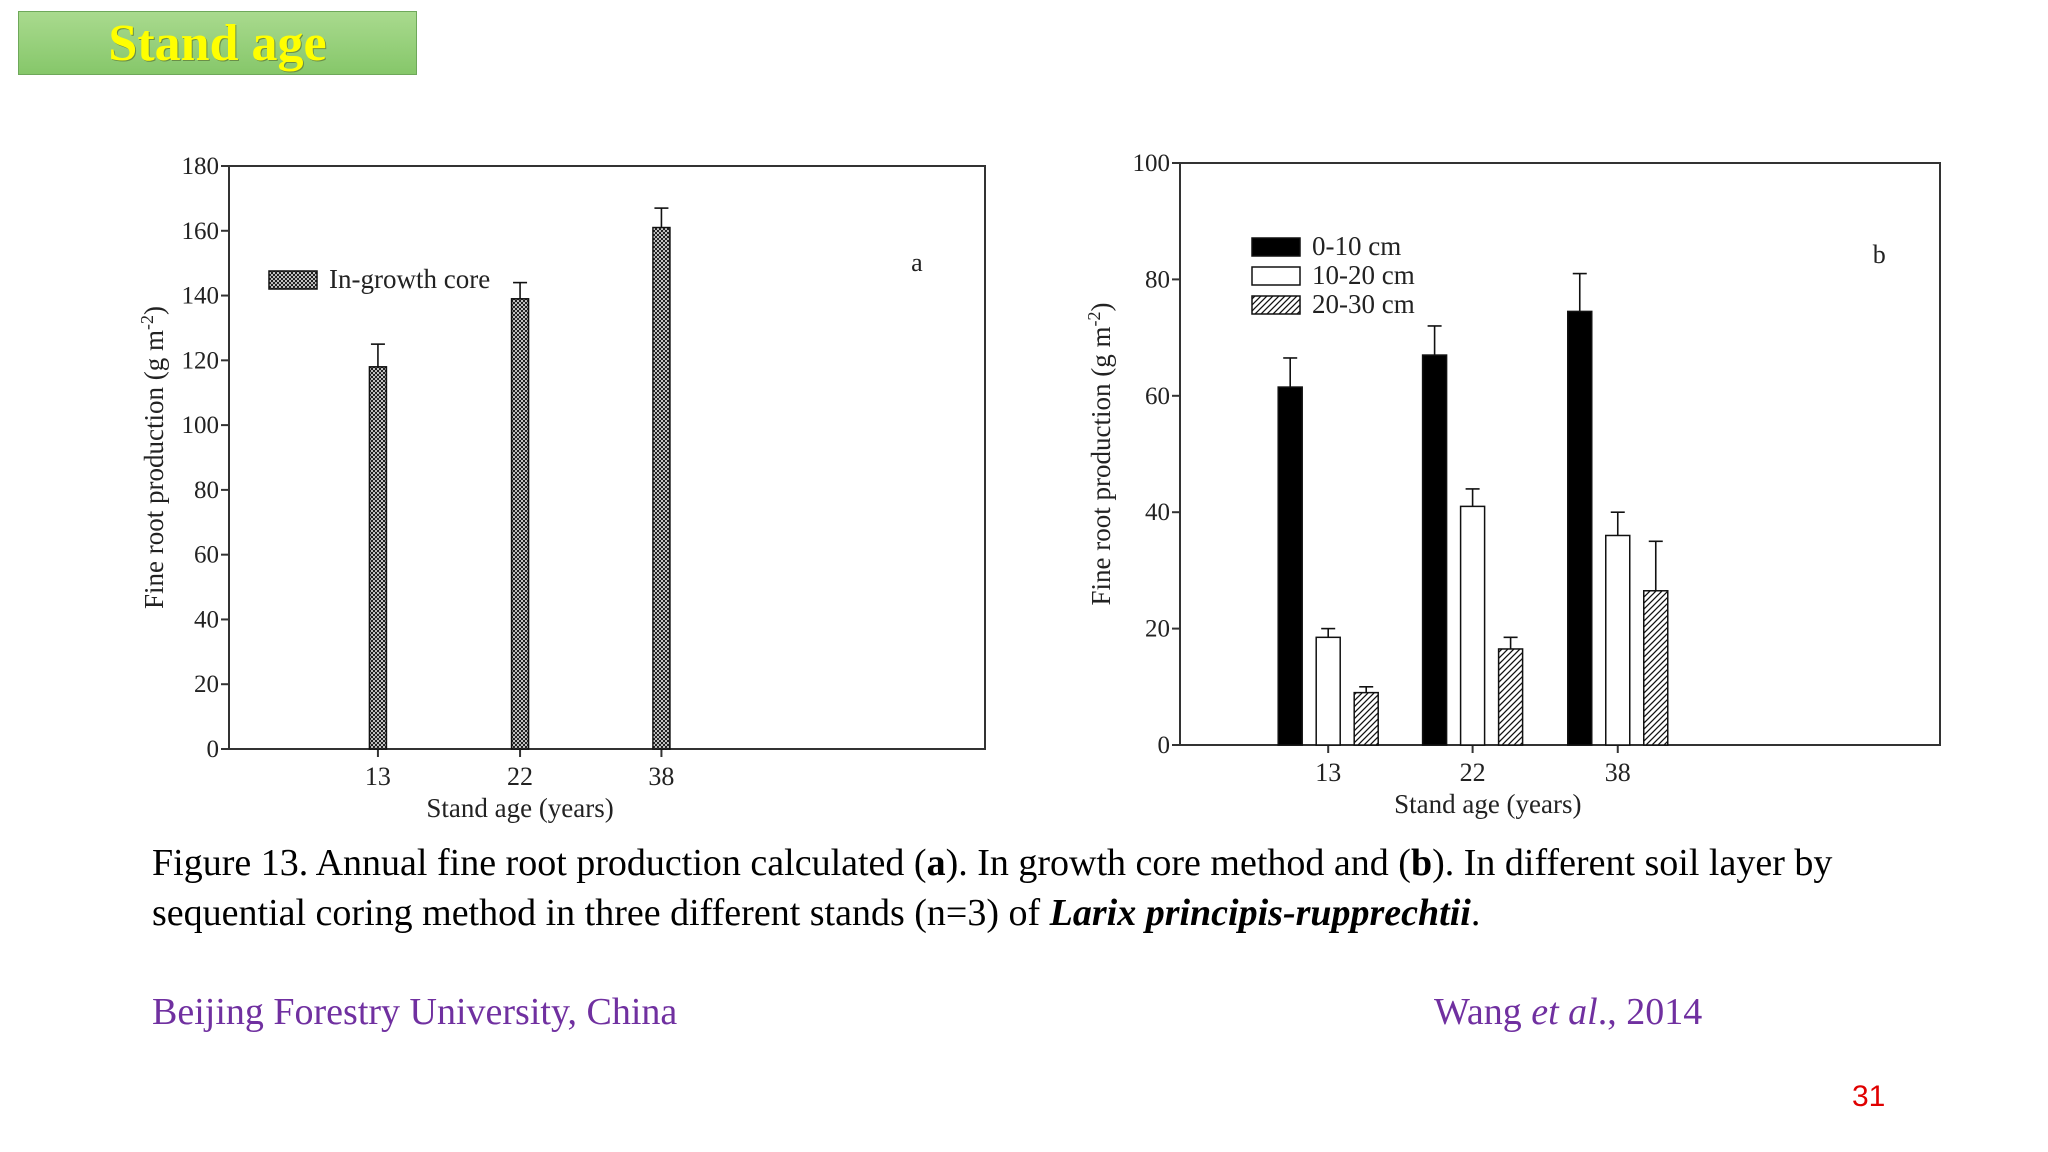 The height and width of the screenshot is (1152, 2048). What do you see at coordinates (1178, 863) in the screenshot?
I see `caption-mid1: ). In growth core method and (` at bounding box center [1178, 863].